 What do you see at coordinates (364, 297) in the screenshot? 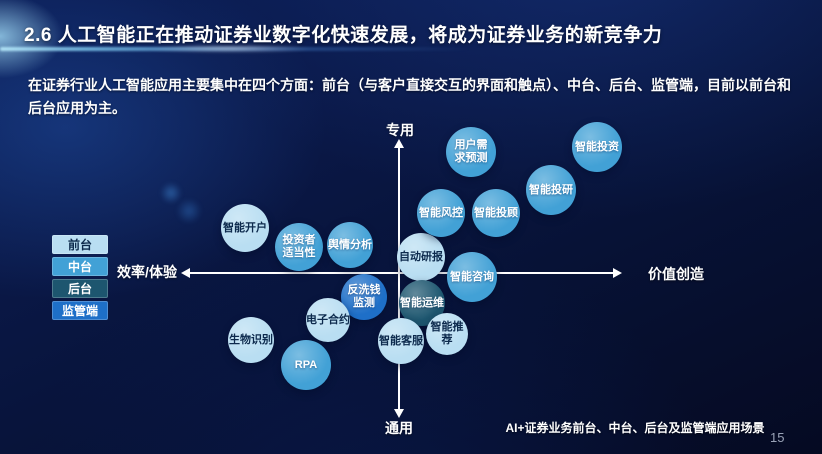
I see `chart-bubble: 反洗钱 监测` at bounding box center [364, 297].